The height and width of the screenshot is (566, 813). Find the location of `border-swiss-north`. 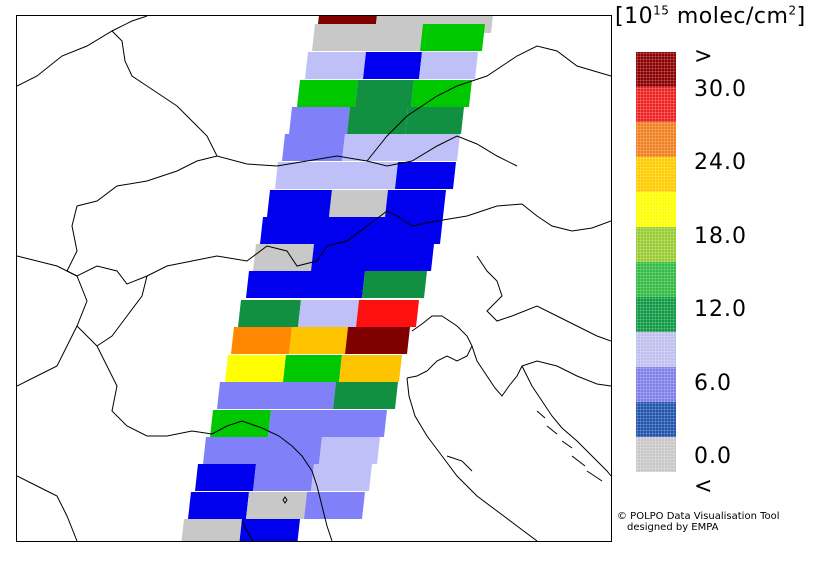

border-swiss-north is located at coordinates (297, 171).